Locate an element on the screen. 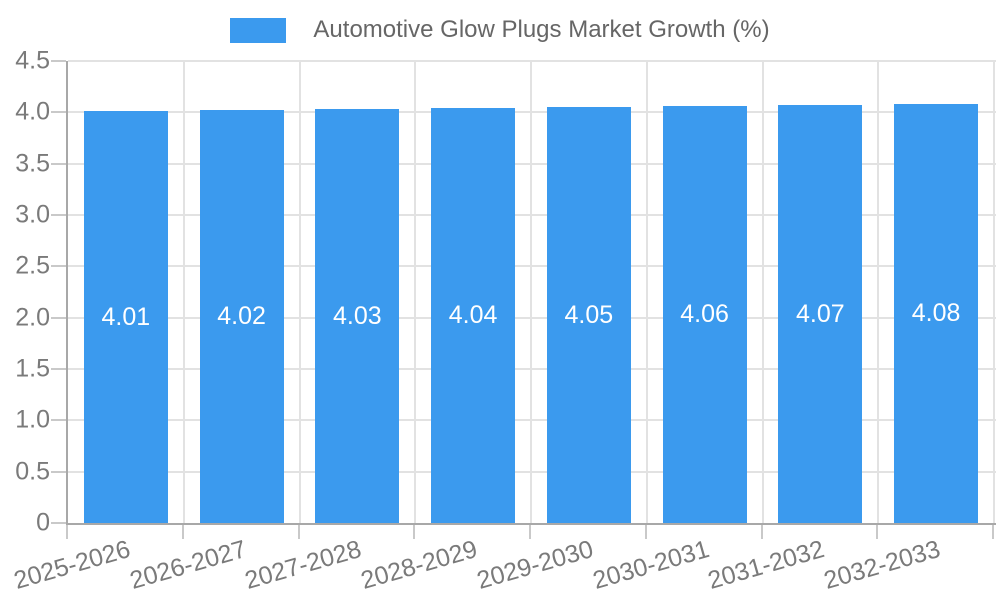 Image resolution: width=1000 pixels, height=600 pixels. bar-value-label: 4.01 is located at coordinates (126, 316).